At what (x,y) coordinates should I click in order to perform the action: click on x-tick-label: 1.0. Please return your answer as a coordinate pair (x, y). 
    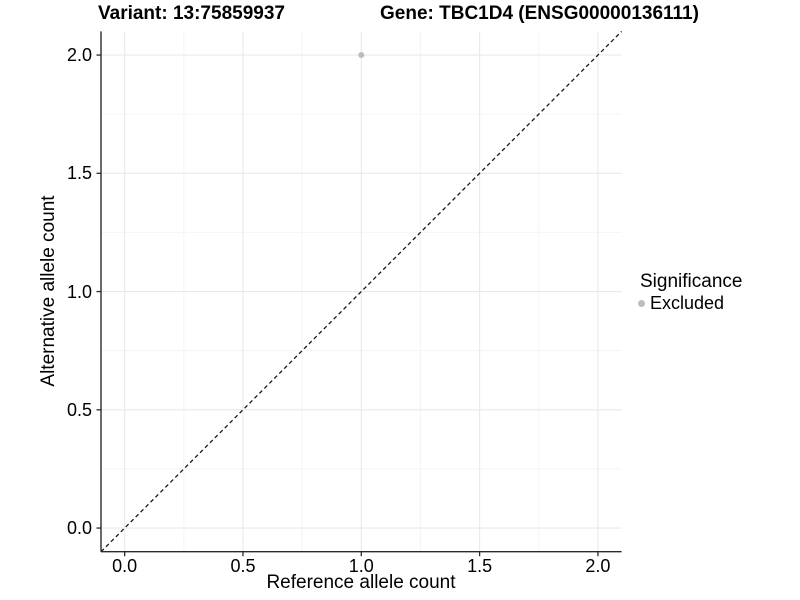
    Looking at the image, I should click on (361, 566).